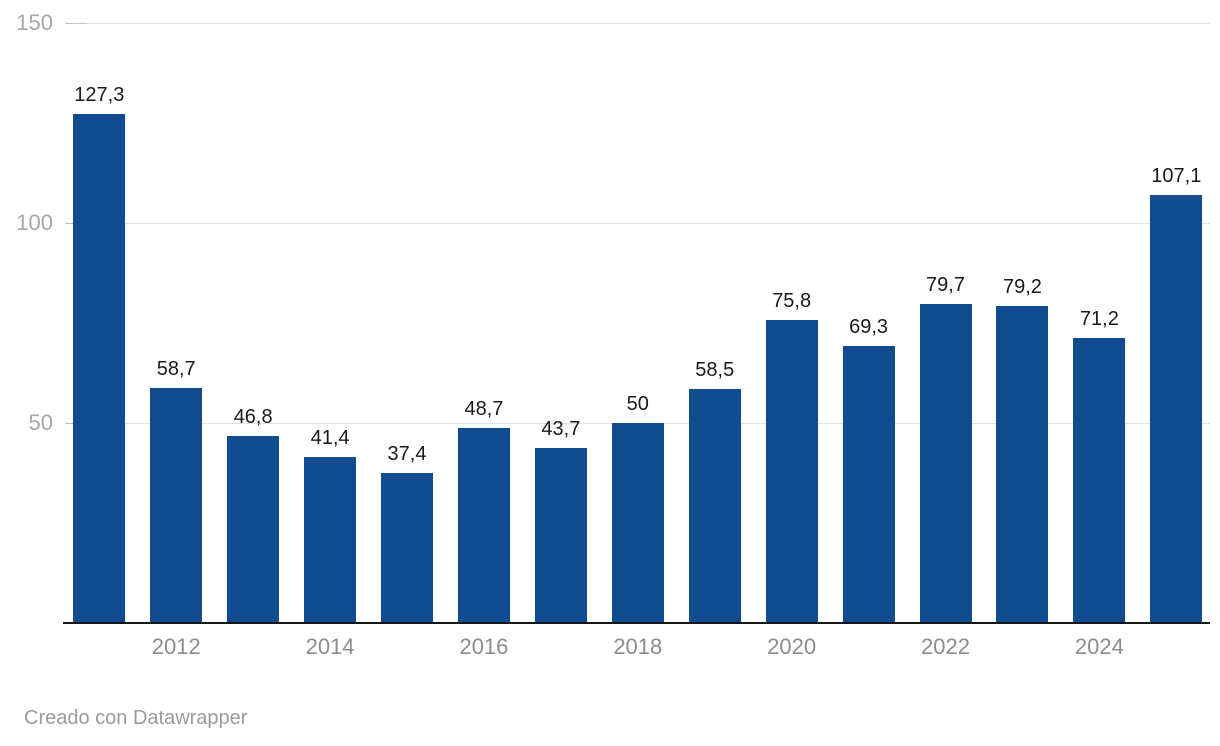  Describe the element at coordinates (636, 623) in the screenshot. I see `x-axis-line` at that location.